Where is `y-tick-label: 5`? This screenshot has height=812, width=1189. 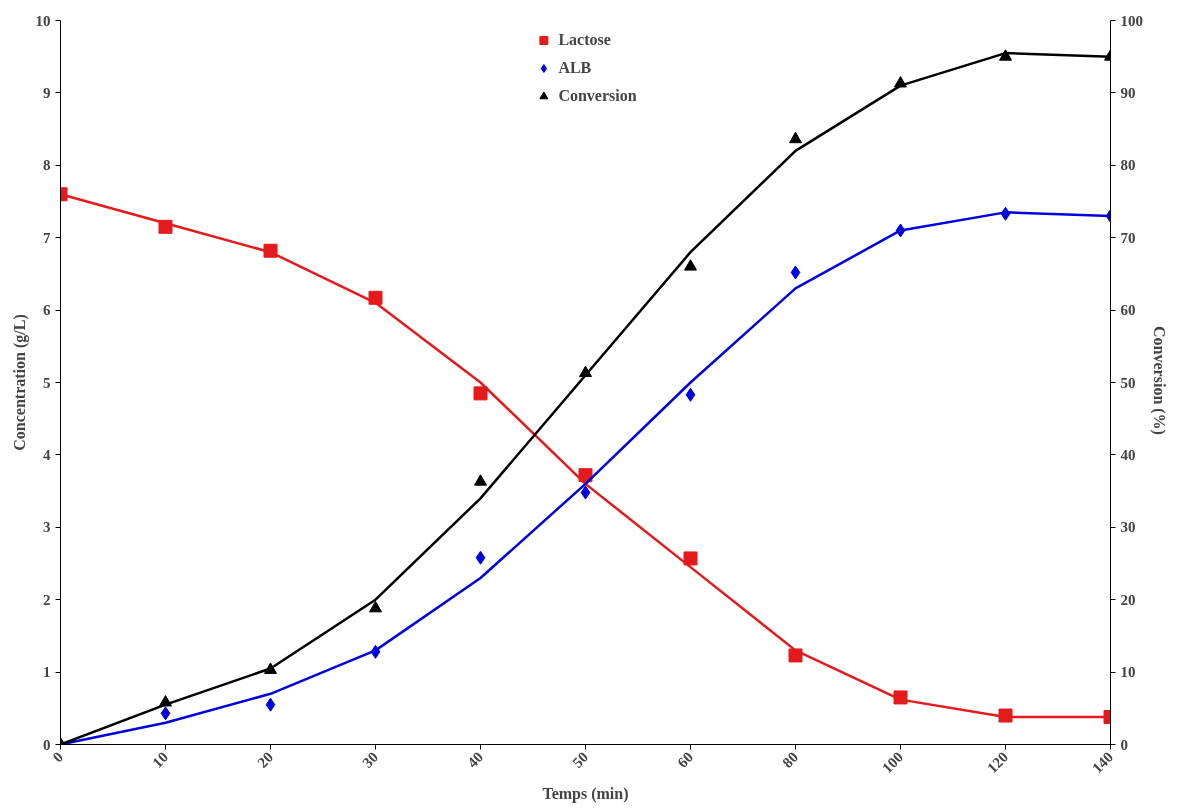 y-tick-label: 5 is located at coordinates (47, 382).